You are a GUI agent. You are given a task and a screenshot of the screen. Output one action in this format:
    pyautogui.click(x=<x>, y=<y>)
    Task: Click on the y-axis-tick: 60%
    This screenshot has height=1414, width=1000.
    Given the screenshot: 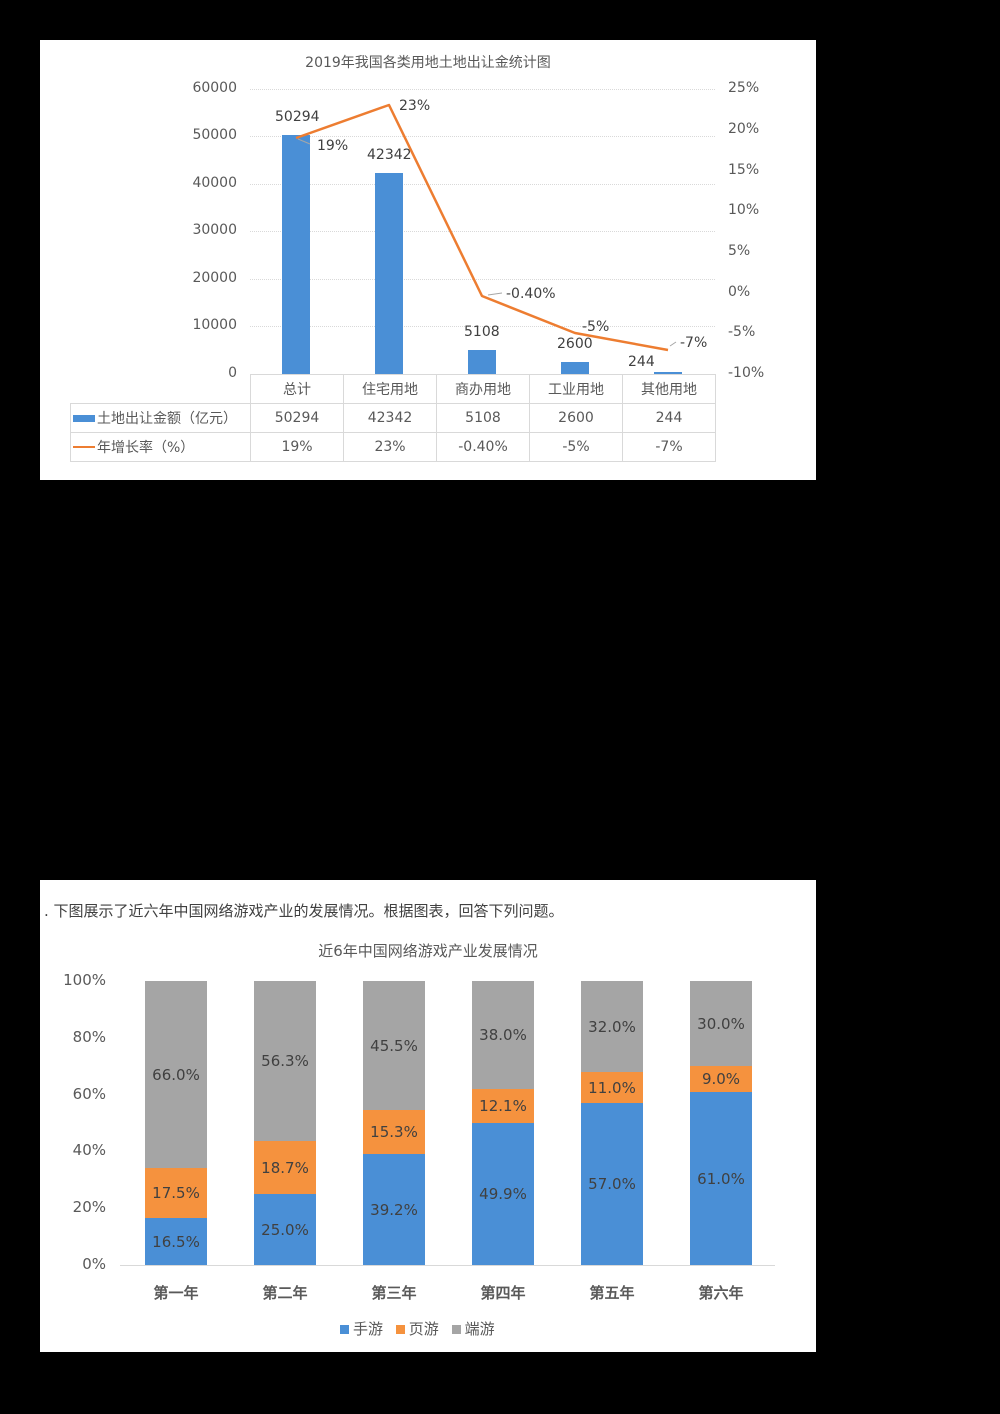 What is the action you would take?
    pyautogui.click(x=89, y=1094)
    